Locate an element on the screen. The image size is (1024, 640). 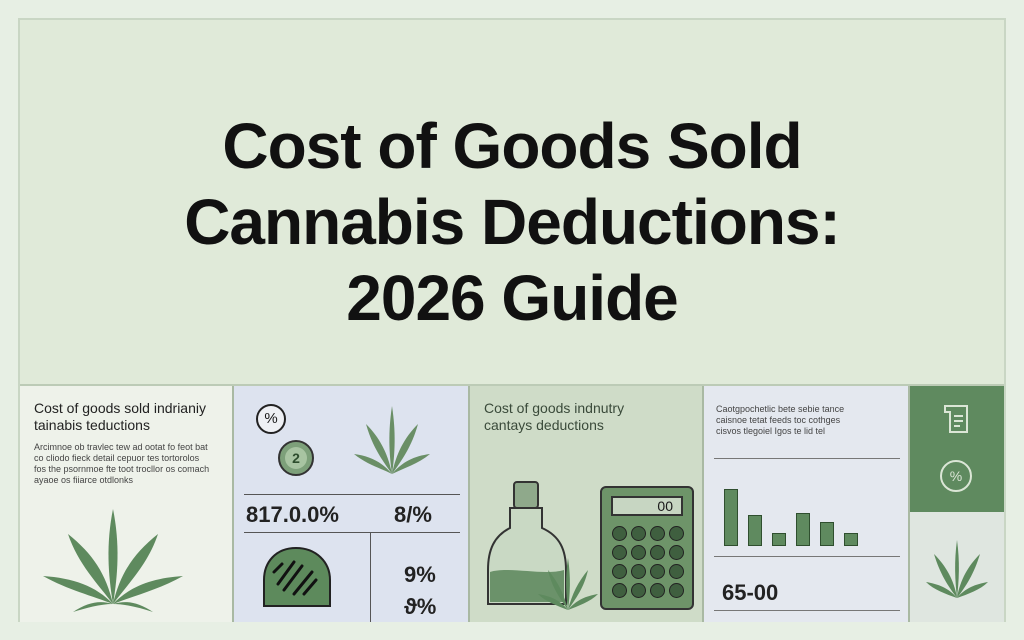
side-accent-block: % is located at coordinates (957, 449).